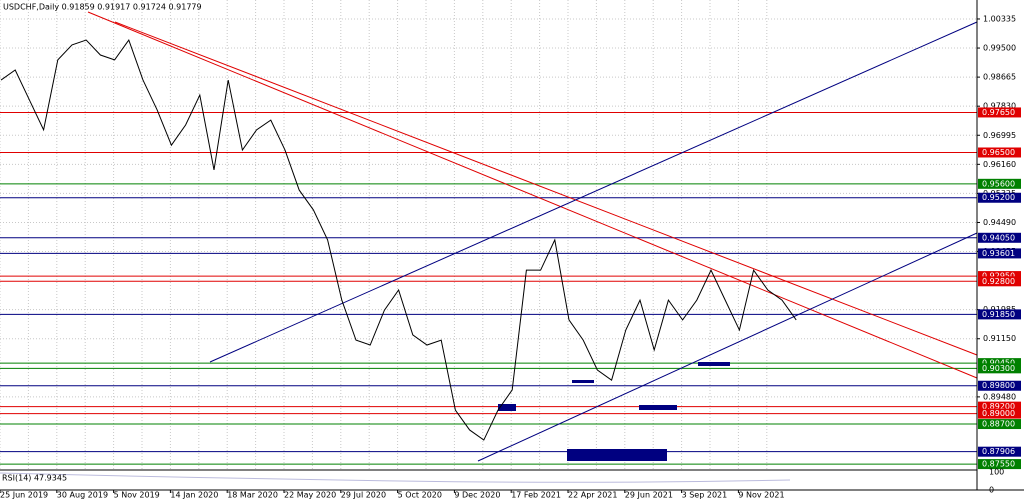 The image size is (1024, 501). I want to click on level-label: 0.90300, so click(998, 368).